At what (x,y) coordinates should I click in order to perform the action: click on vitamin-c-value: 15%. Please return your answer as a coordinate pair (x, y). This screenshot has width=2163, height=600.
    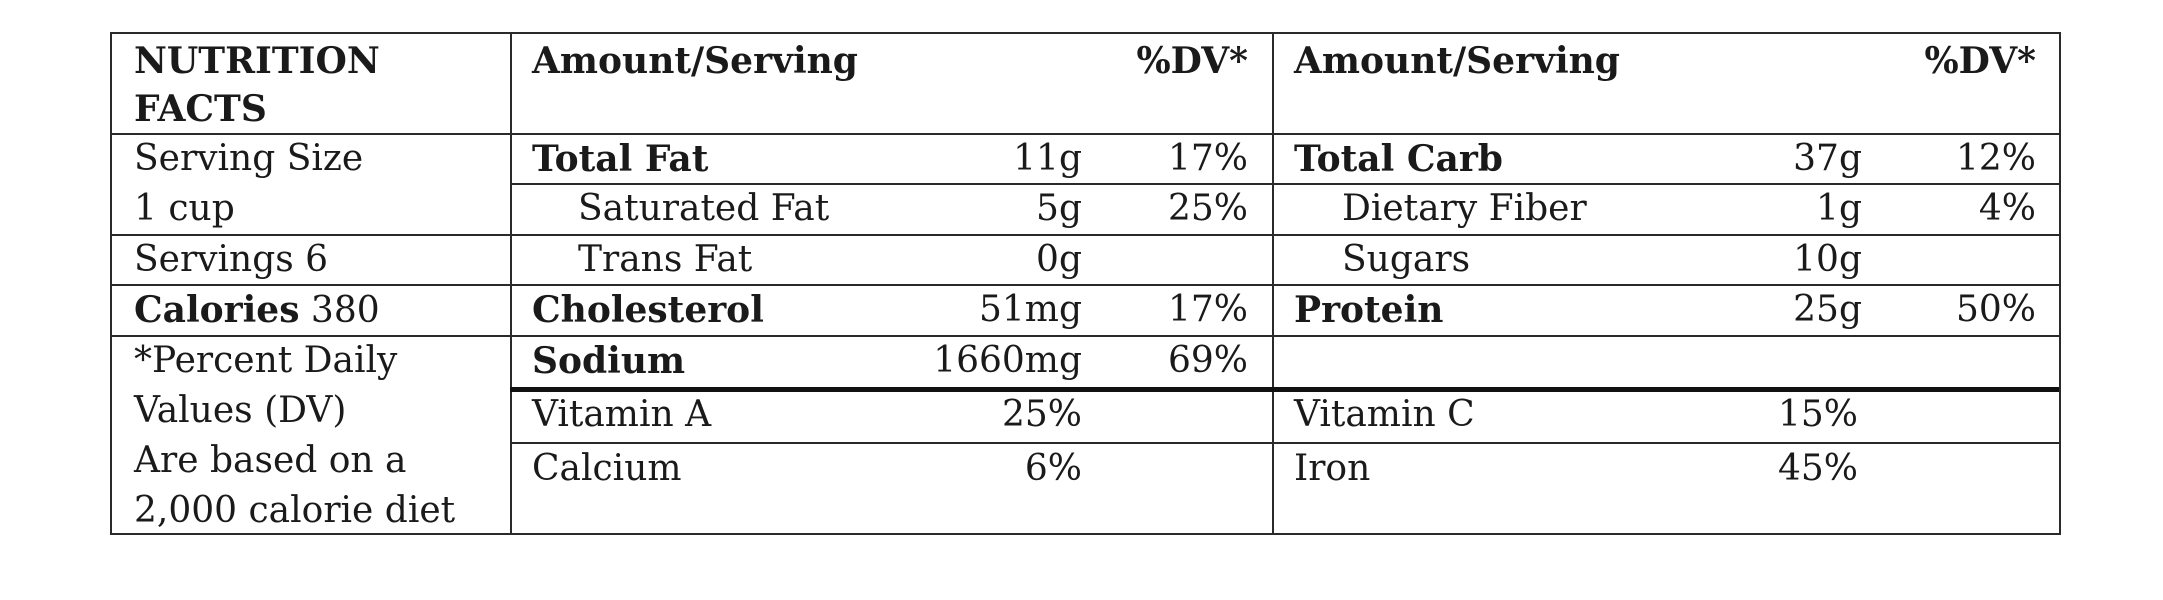
    Looking at the image, I should click on (1817, 414).